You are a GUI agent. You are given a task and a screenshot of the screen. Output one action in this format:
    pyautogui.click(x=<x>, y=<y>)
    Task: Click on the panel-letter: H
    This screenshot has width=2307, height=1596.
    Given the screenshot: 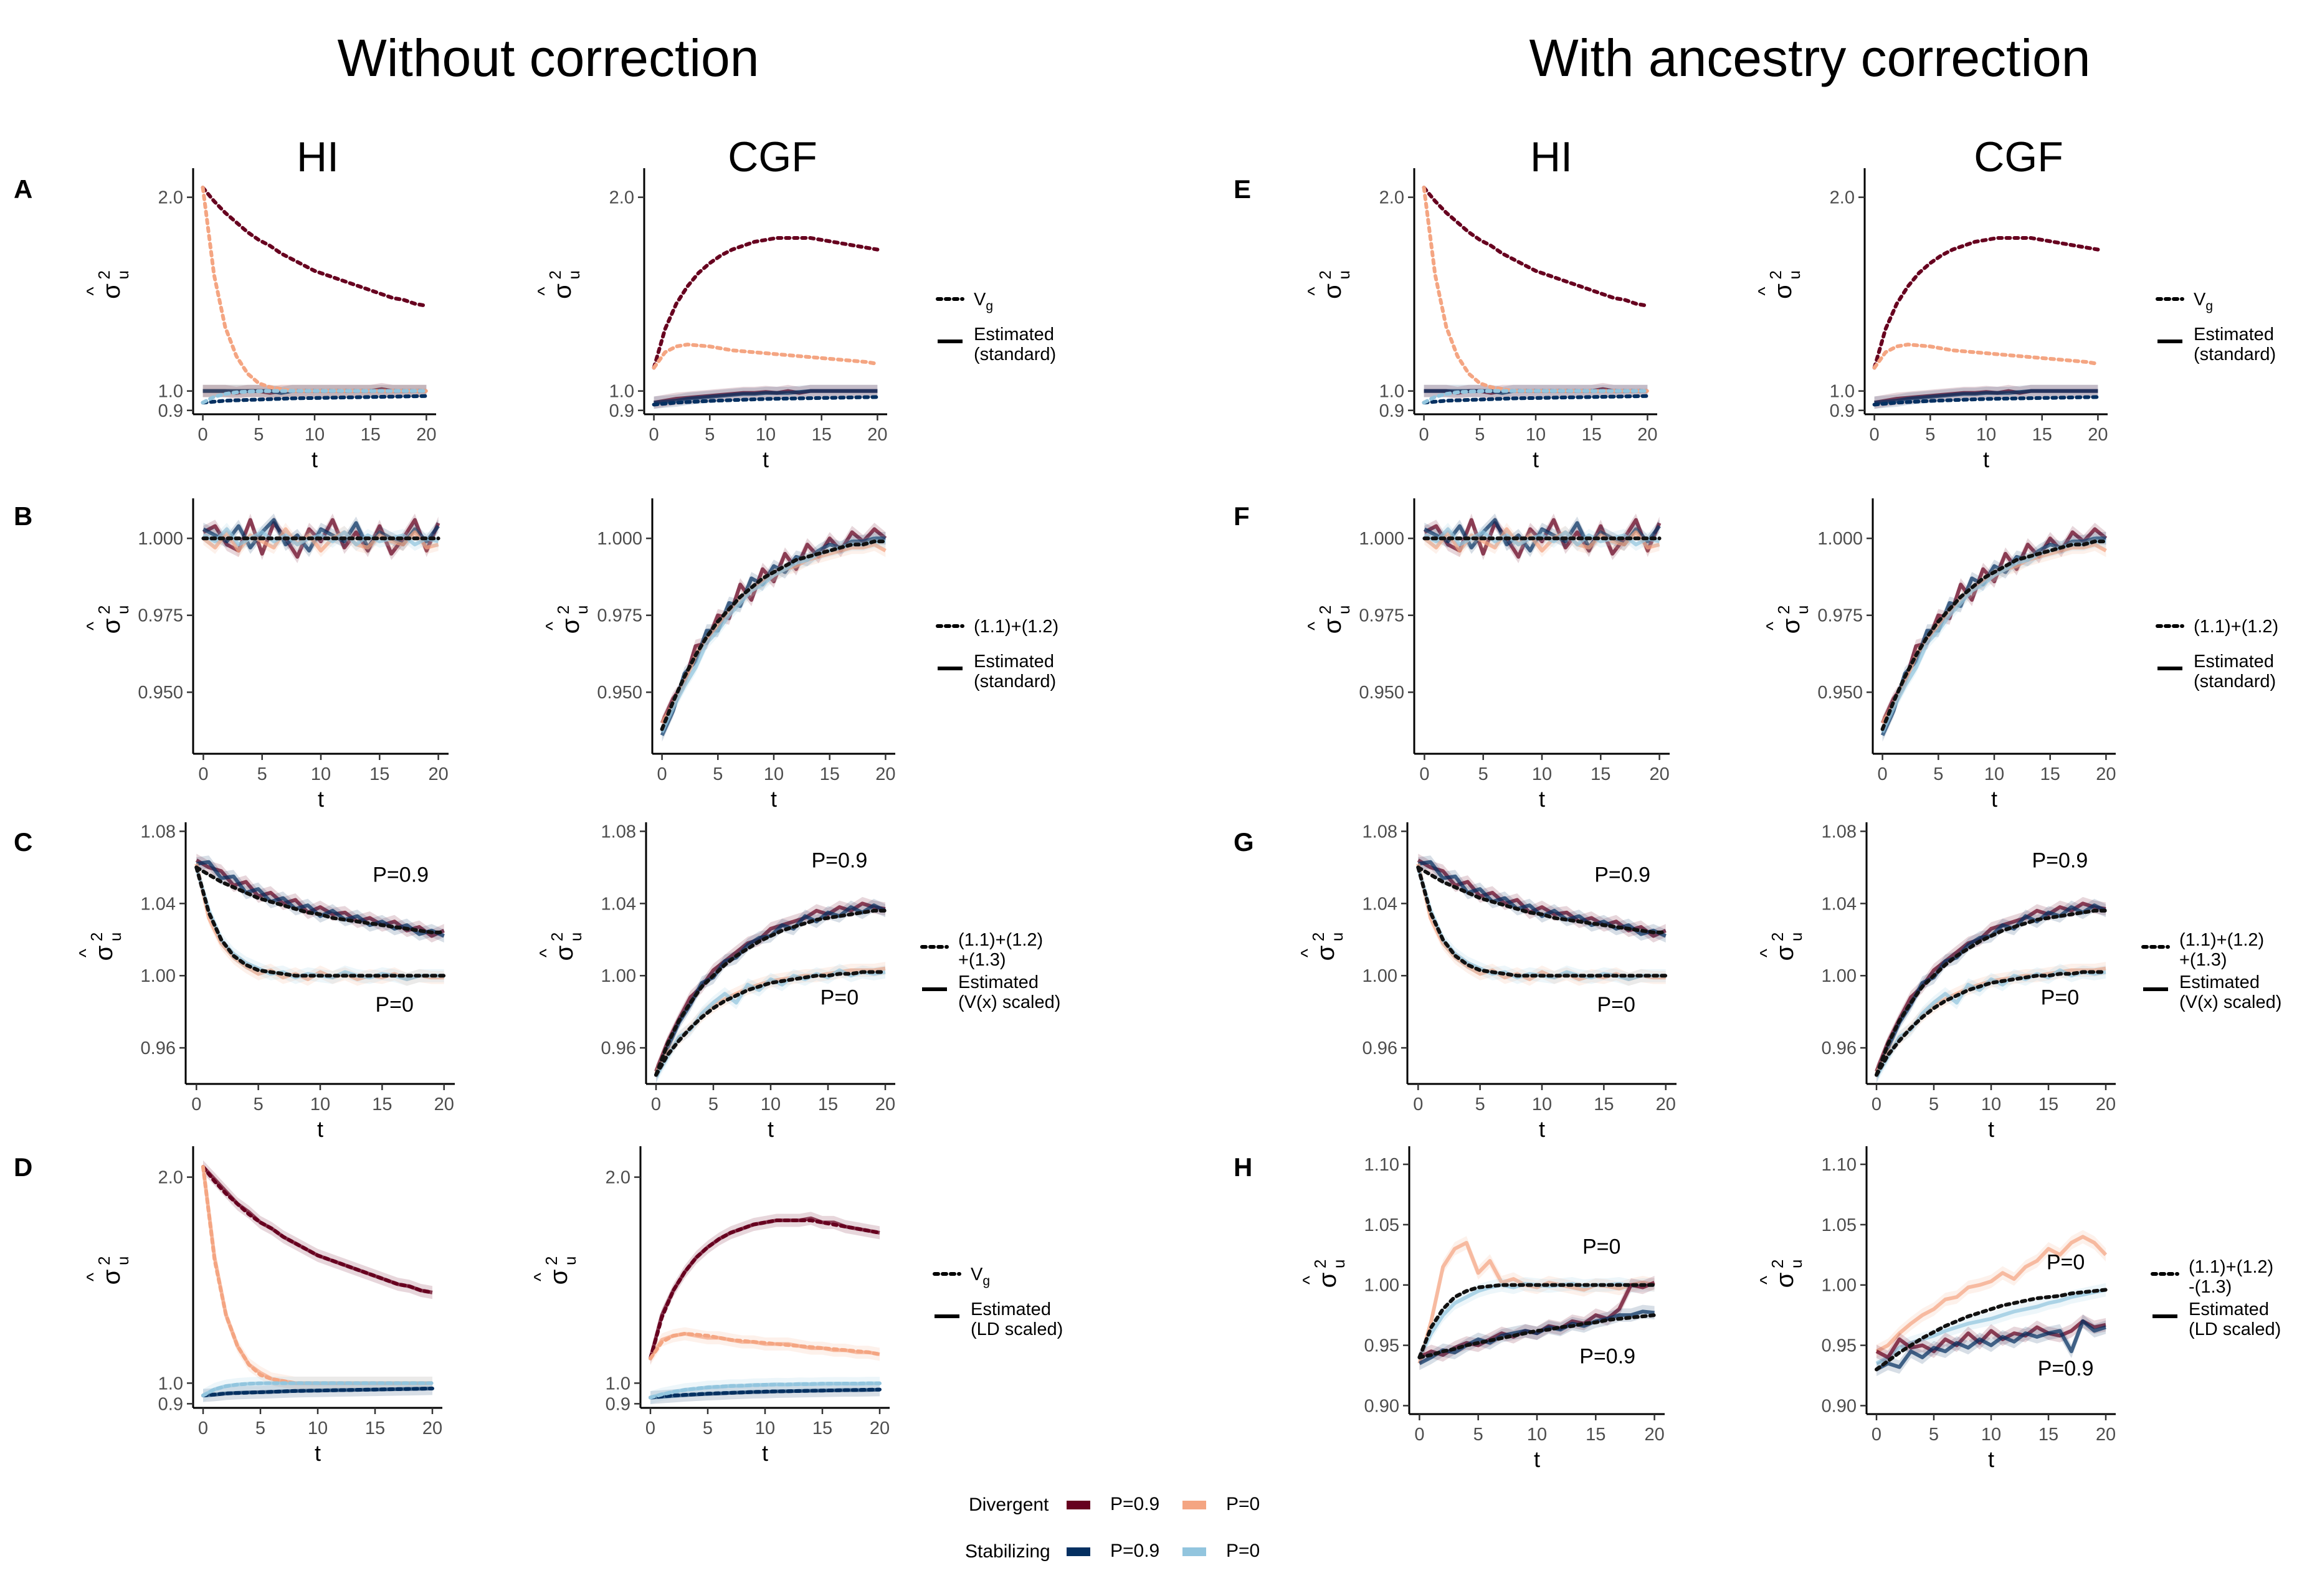 What is the action you would take?
    pyautogui.click(x=1243, y=1167)
    